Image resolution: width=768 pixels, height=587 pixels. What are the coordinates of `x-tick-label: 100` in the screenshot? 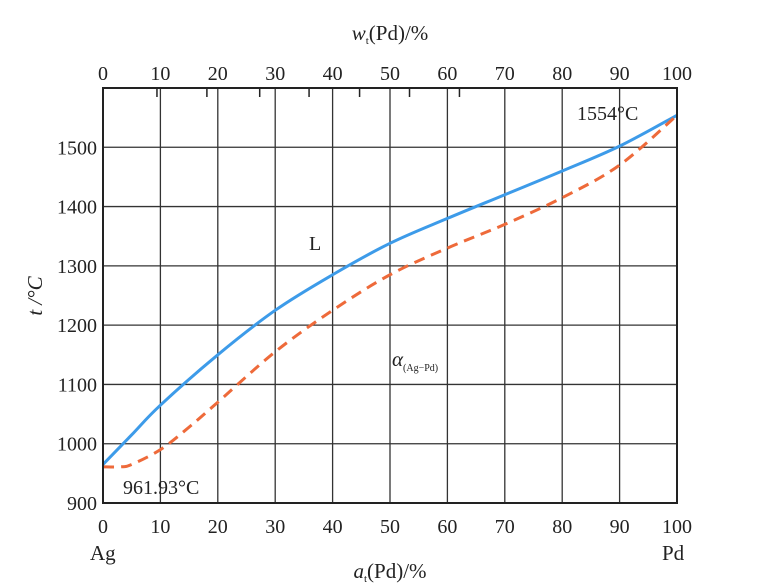 It's located at (677, 527).